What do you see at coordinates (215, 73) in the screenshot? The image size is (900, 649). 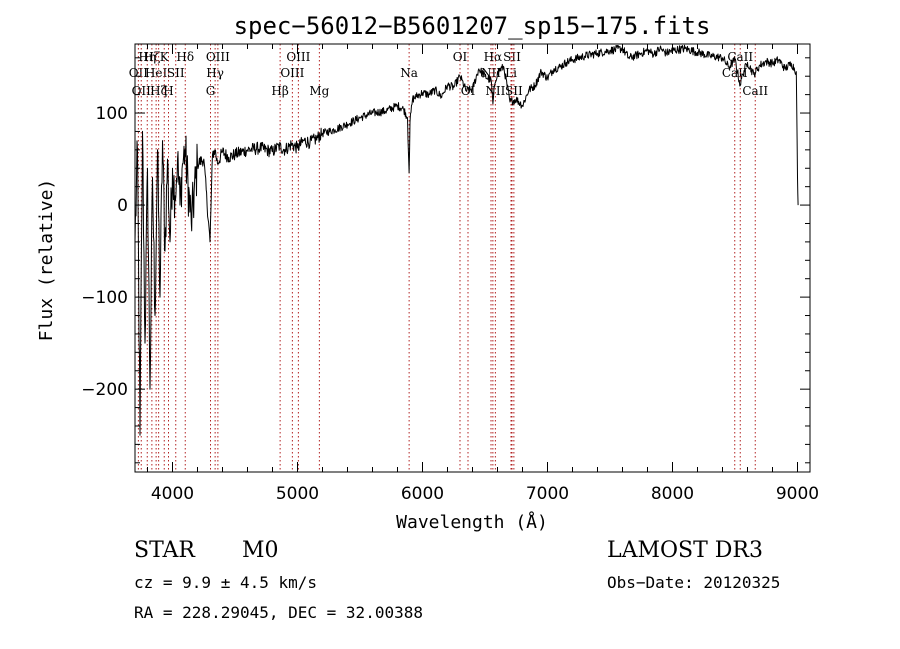 I see `spectral-line-label: Hγ` at bounding box center [215, 73].